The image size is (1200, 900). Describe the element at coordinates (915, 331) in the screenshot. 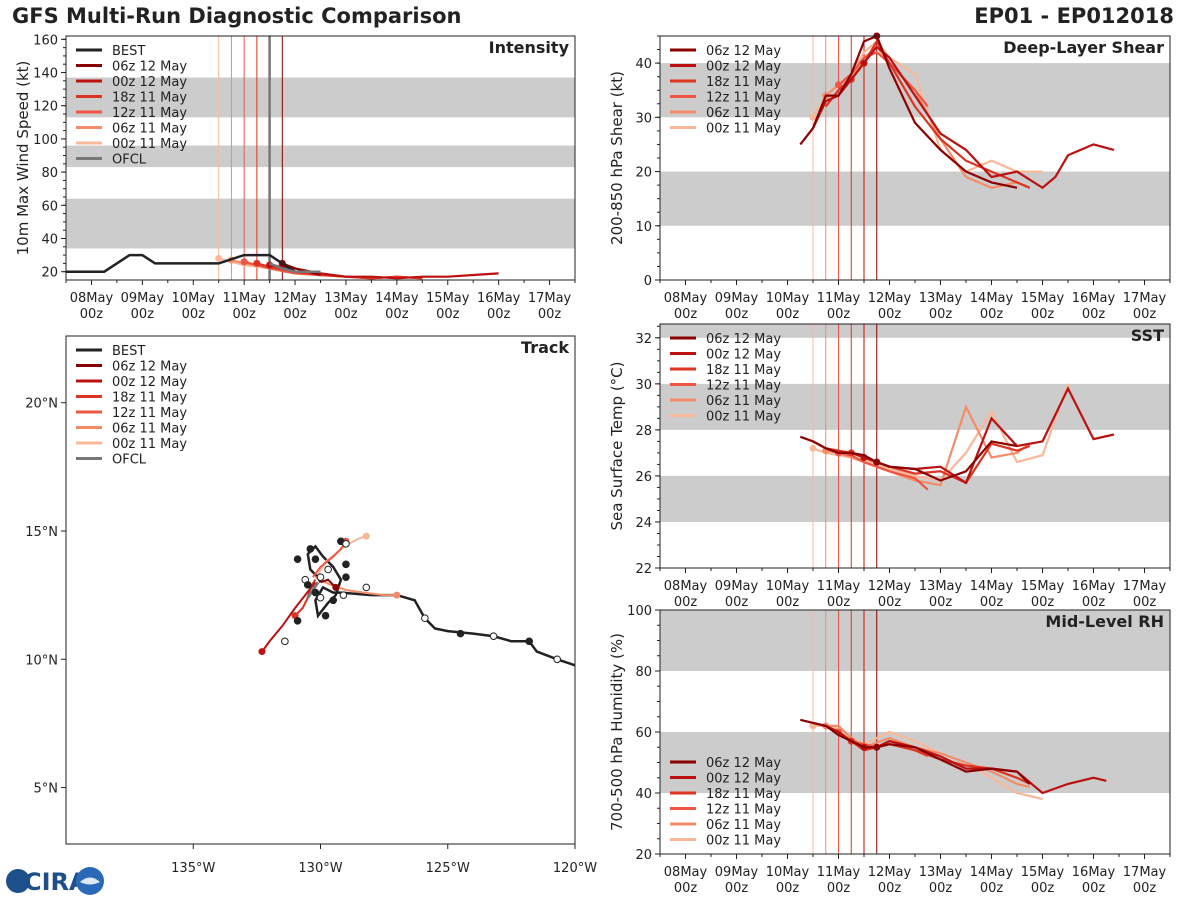

I see `sst-band` at that location.